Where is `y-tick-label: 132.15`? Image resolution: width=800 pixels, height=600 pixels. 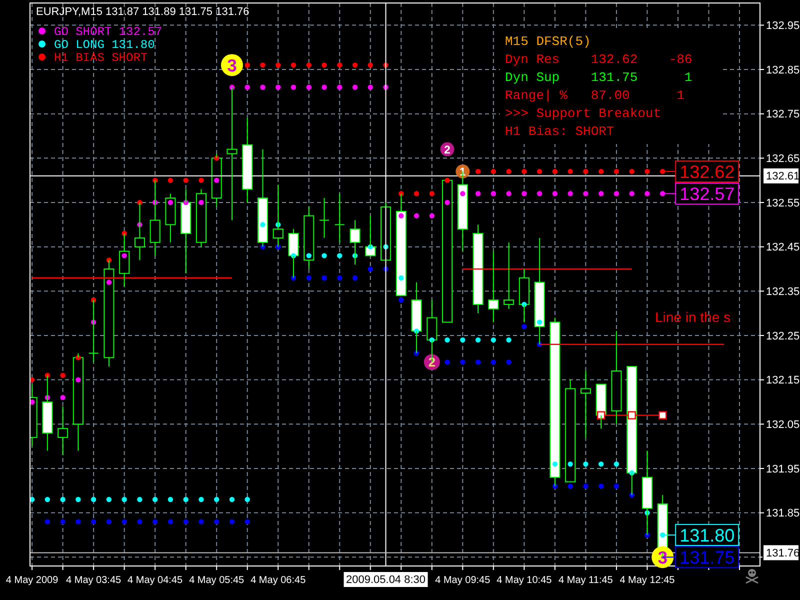 y-tick-label: 132.15 is located at coordinates (783, 380).